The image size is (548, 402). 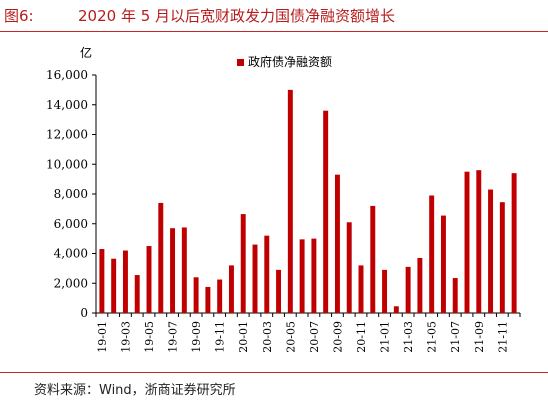 I want to click on figure-title: 图6: 2020 年 5 月以后宽财政发力国债净融资额增长, so click(x=199, y=15).